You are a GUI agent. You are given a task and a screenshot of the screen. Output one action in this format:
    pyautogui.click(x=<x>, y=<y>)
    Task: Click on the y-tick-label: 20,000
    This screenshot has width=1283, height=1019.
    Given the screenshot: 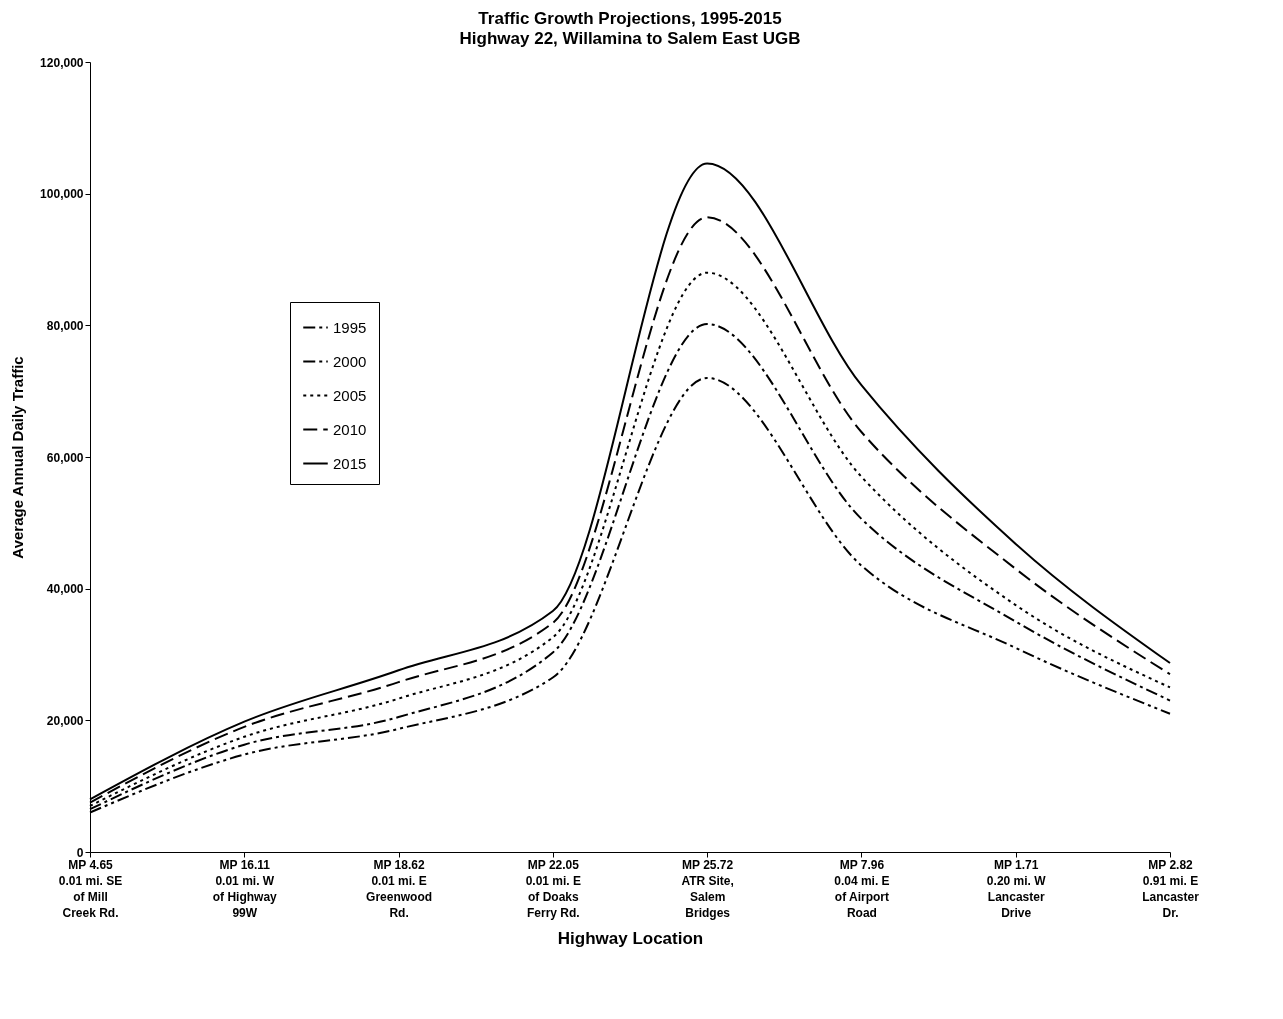 What is the action you would take?
    pyautogui.click(x=65, y=720)
    